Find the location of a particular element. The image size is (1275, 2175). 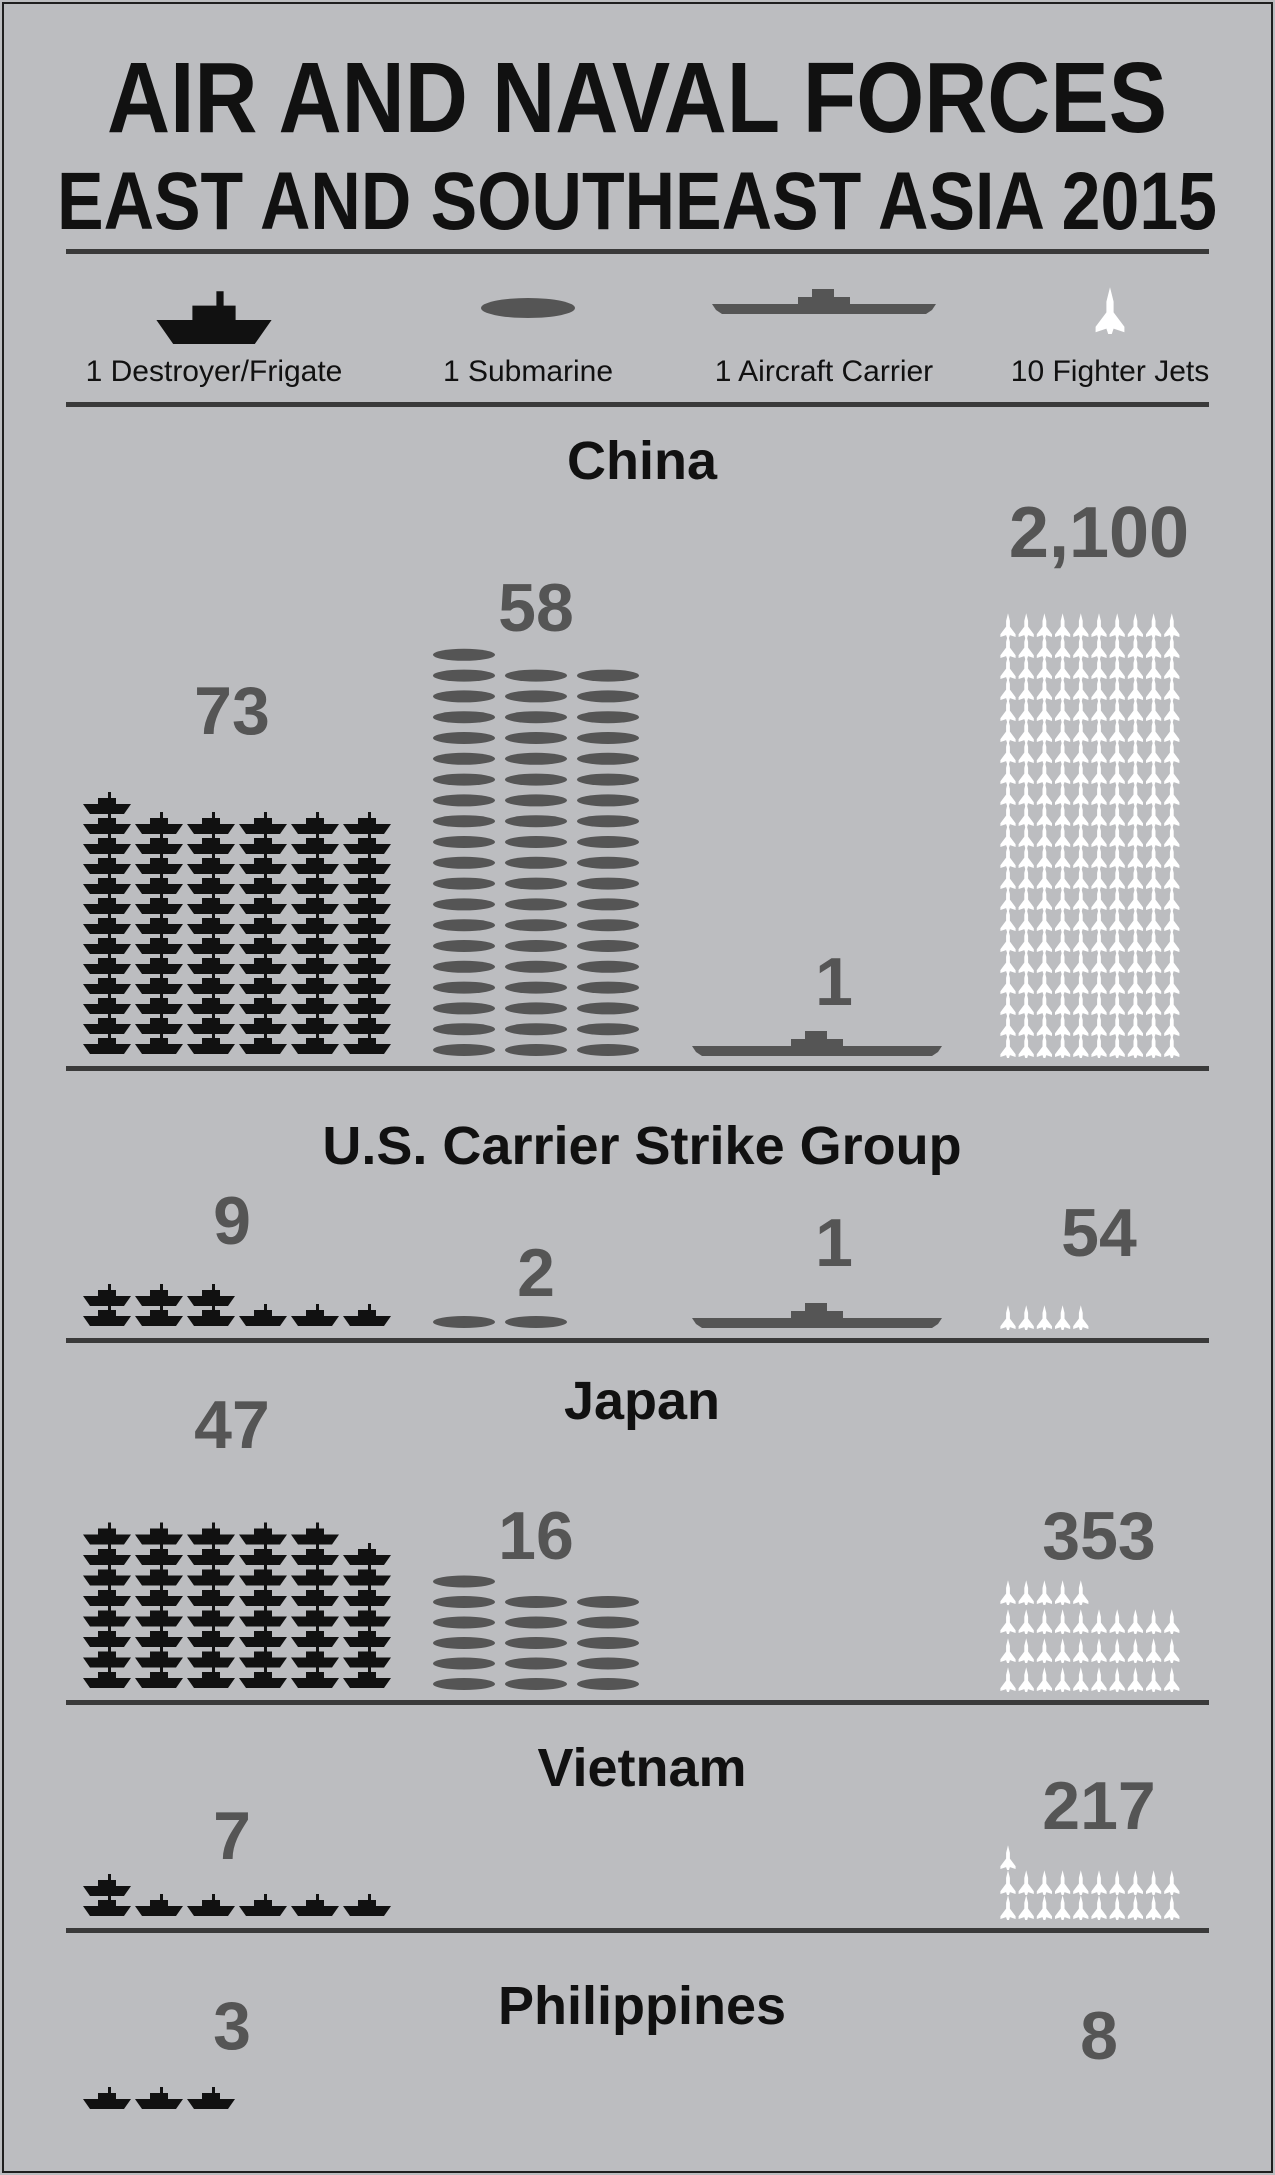

legend-label: 1 Submarine is located at coordinates (528, 371).